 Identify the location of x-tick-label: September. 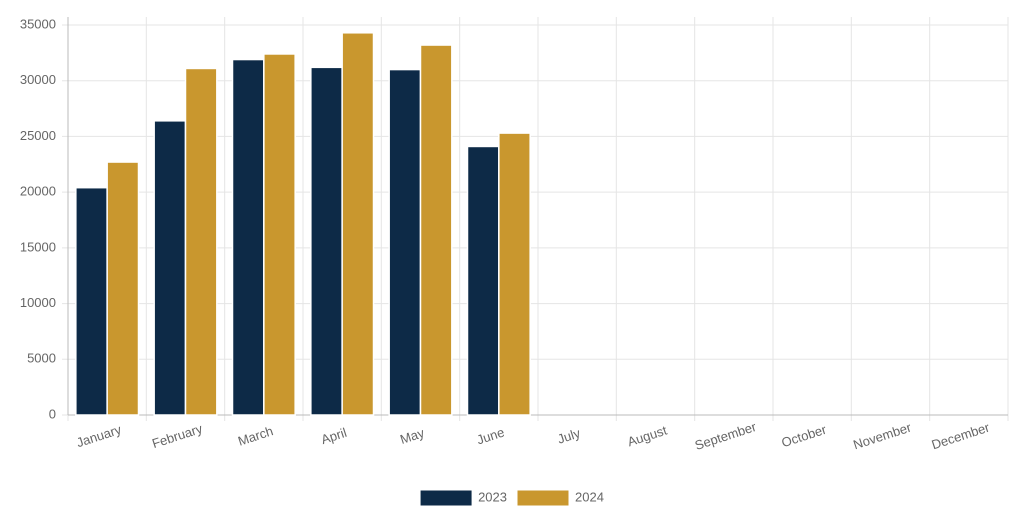
(726, 436).